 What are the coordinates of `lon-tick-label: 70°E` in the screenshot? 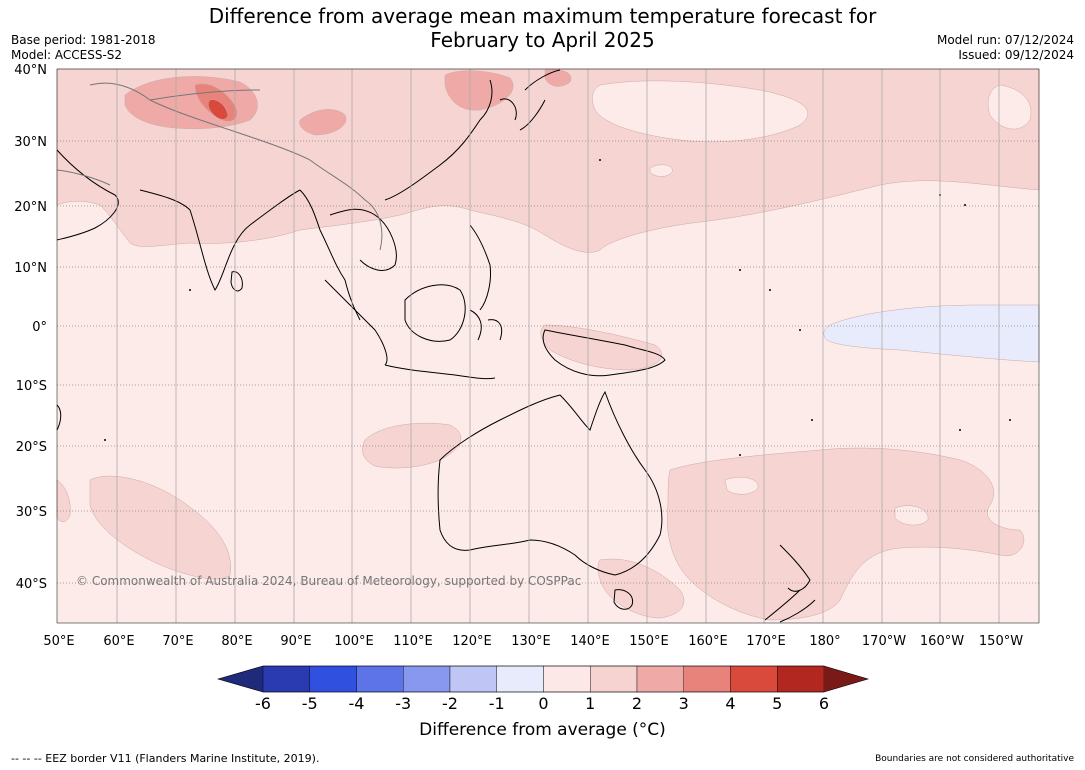 It's located at (177, 641).